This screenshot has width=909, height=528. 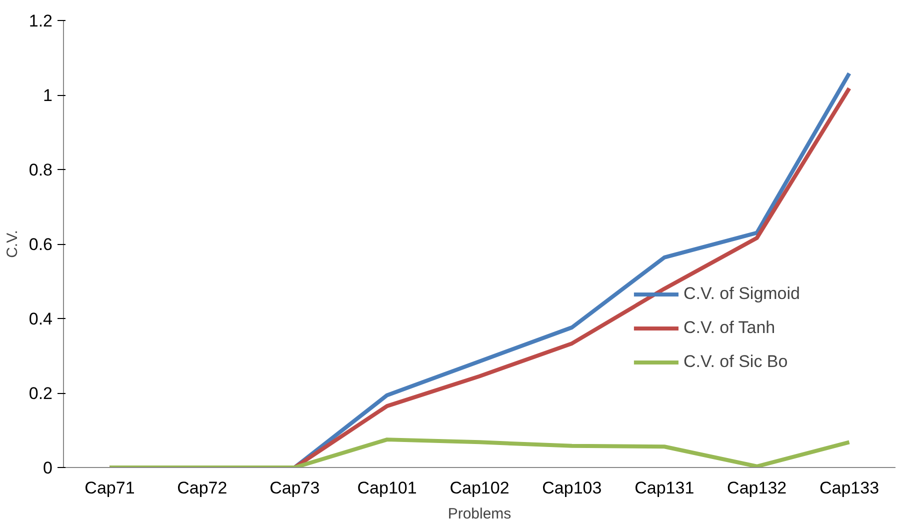 I want to click on x-tick-label: Cap73, so click(x=295, y=488).